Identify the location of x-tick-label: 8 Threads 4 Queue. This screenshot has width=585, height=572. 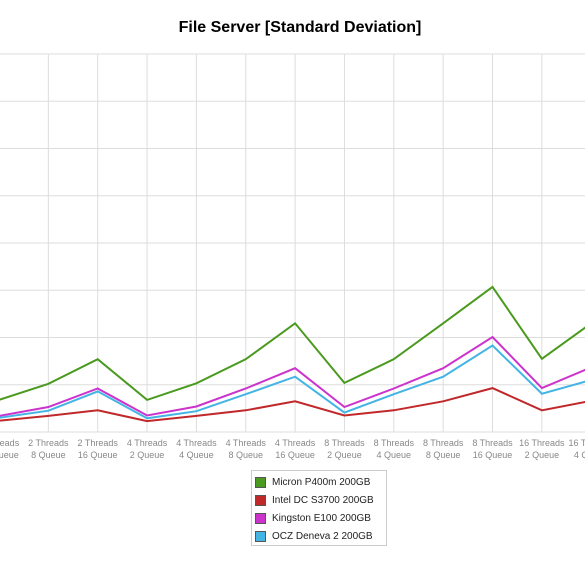
(394, 449).